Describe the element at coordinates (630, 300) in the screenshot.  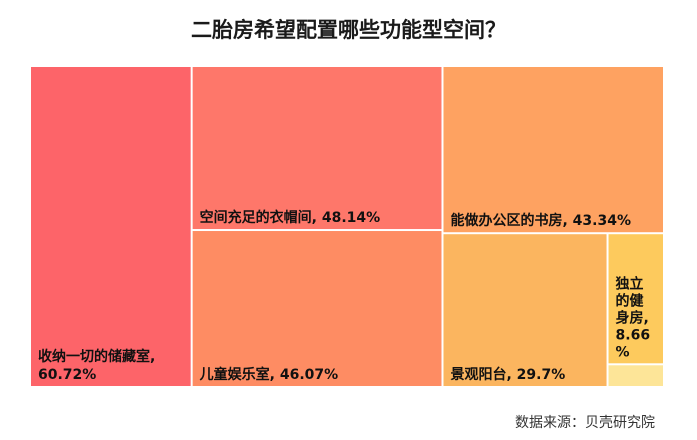
I see `tile-label-5-line-1: 的健` at that location.